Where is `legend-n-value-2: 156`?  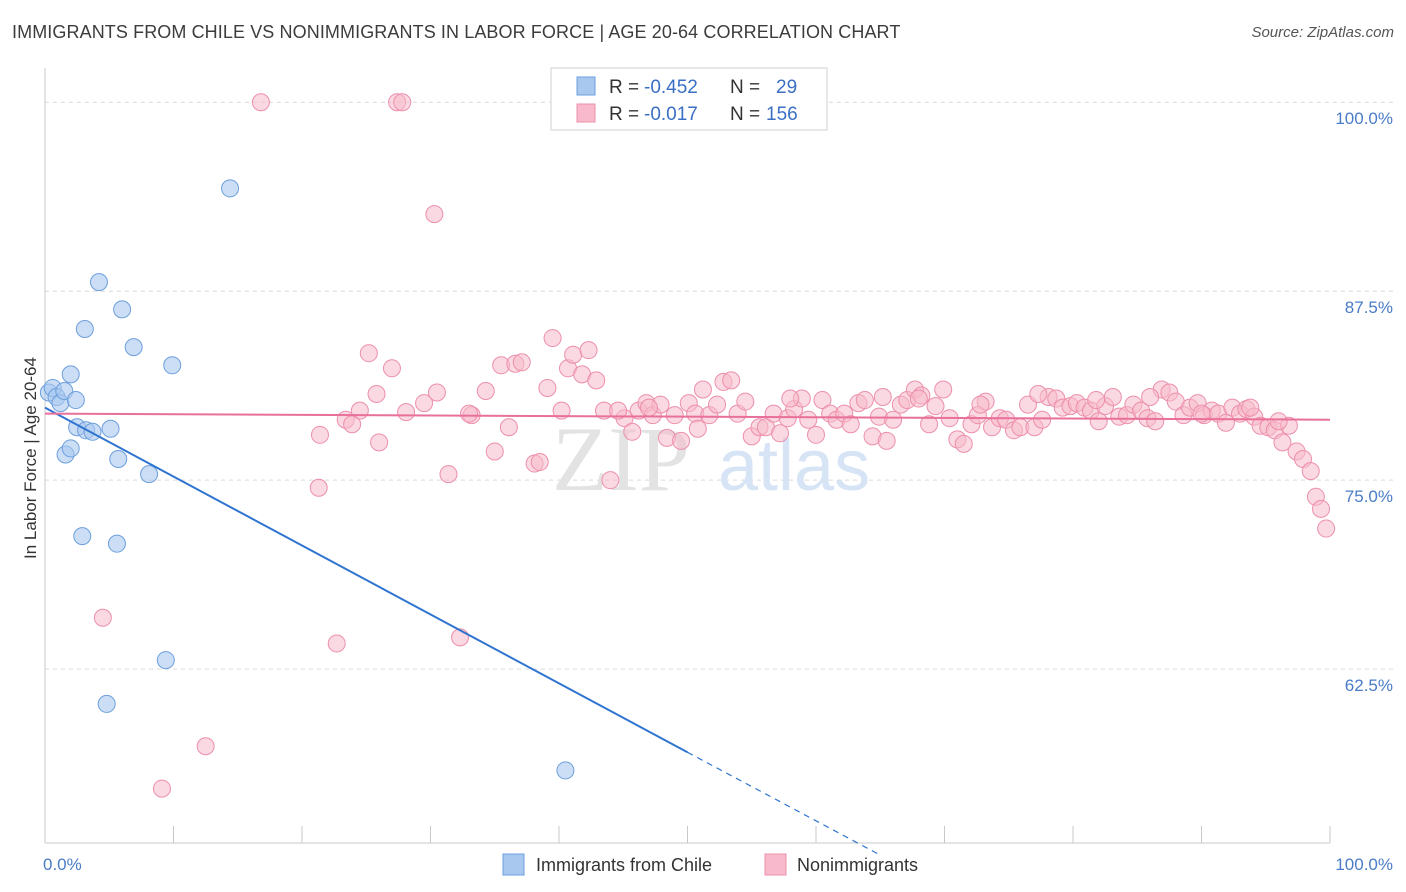
legend-n-value-2: 156 is located at coordinates (782, 114).